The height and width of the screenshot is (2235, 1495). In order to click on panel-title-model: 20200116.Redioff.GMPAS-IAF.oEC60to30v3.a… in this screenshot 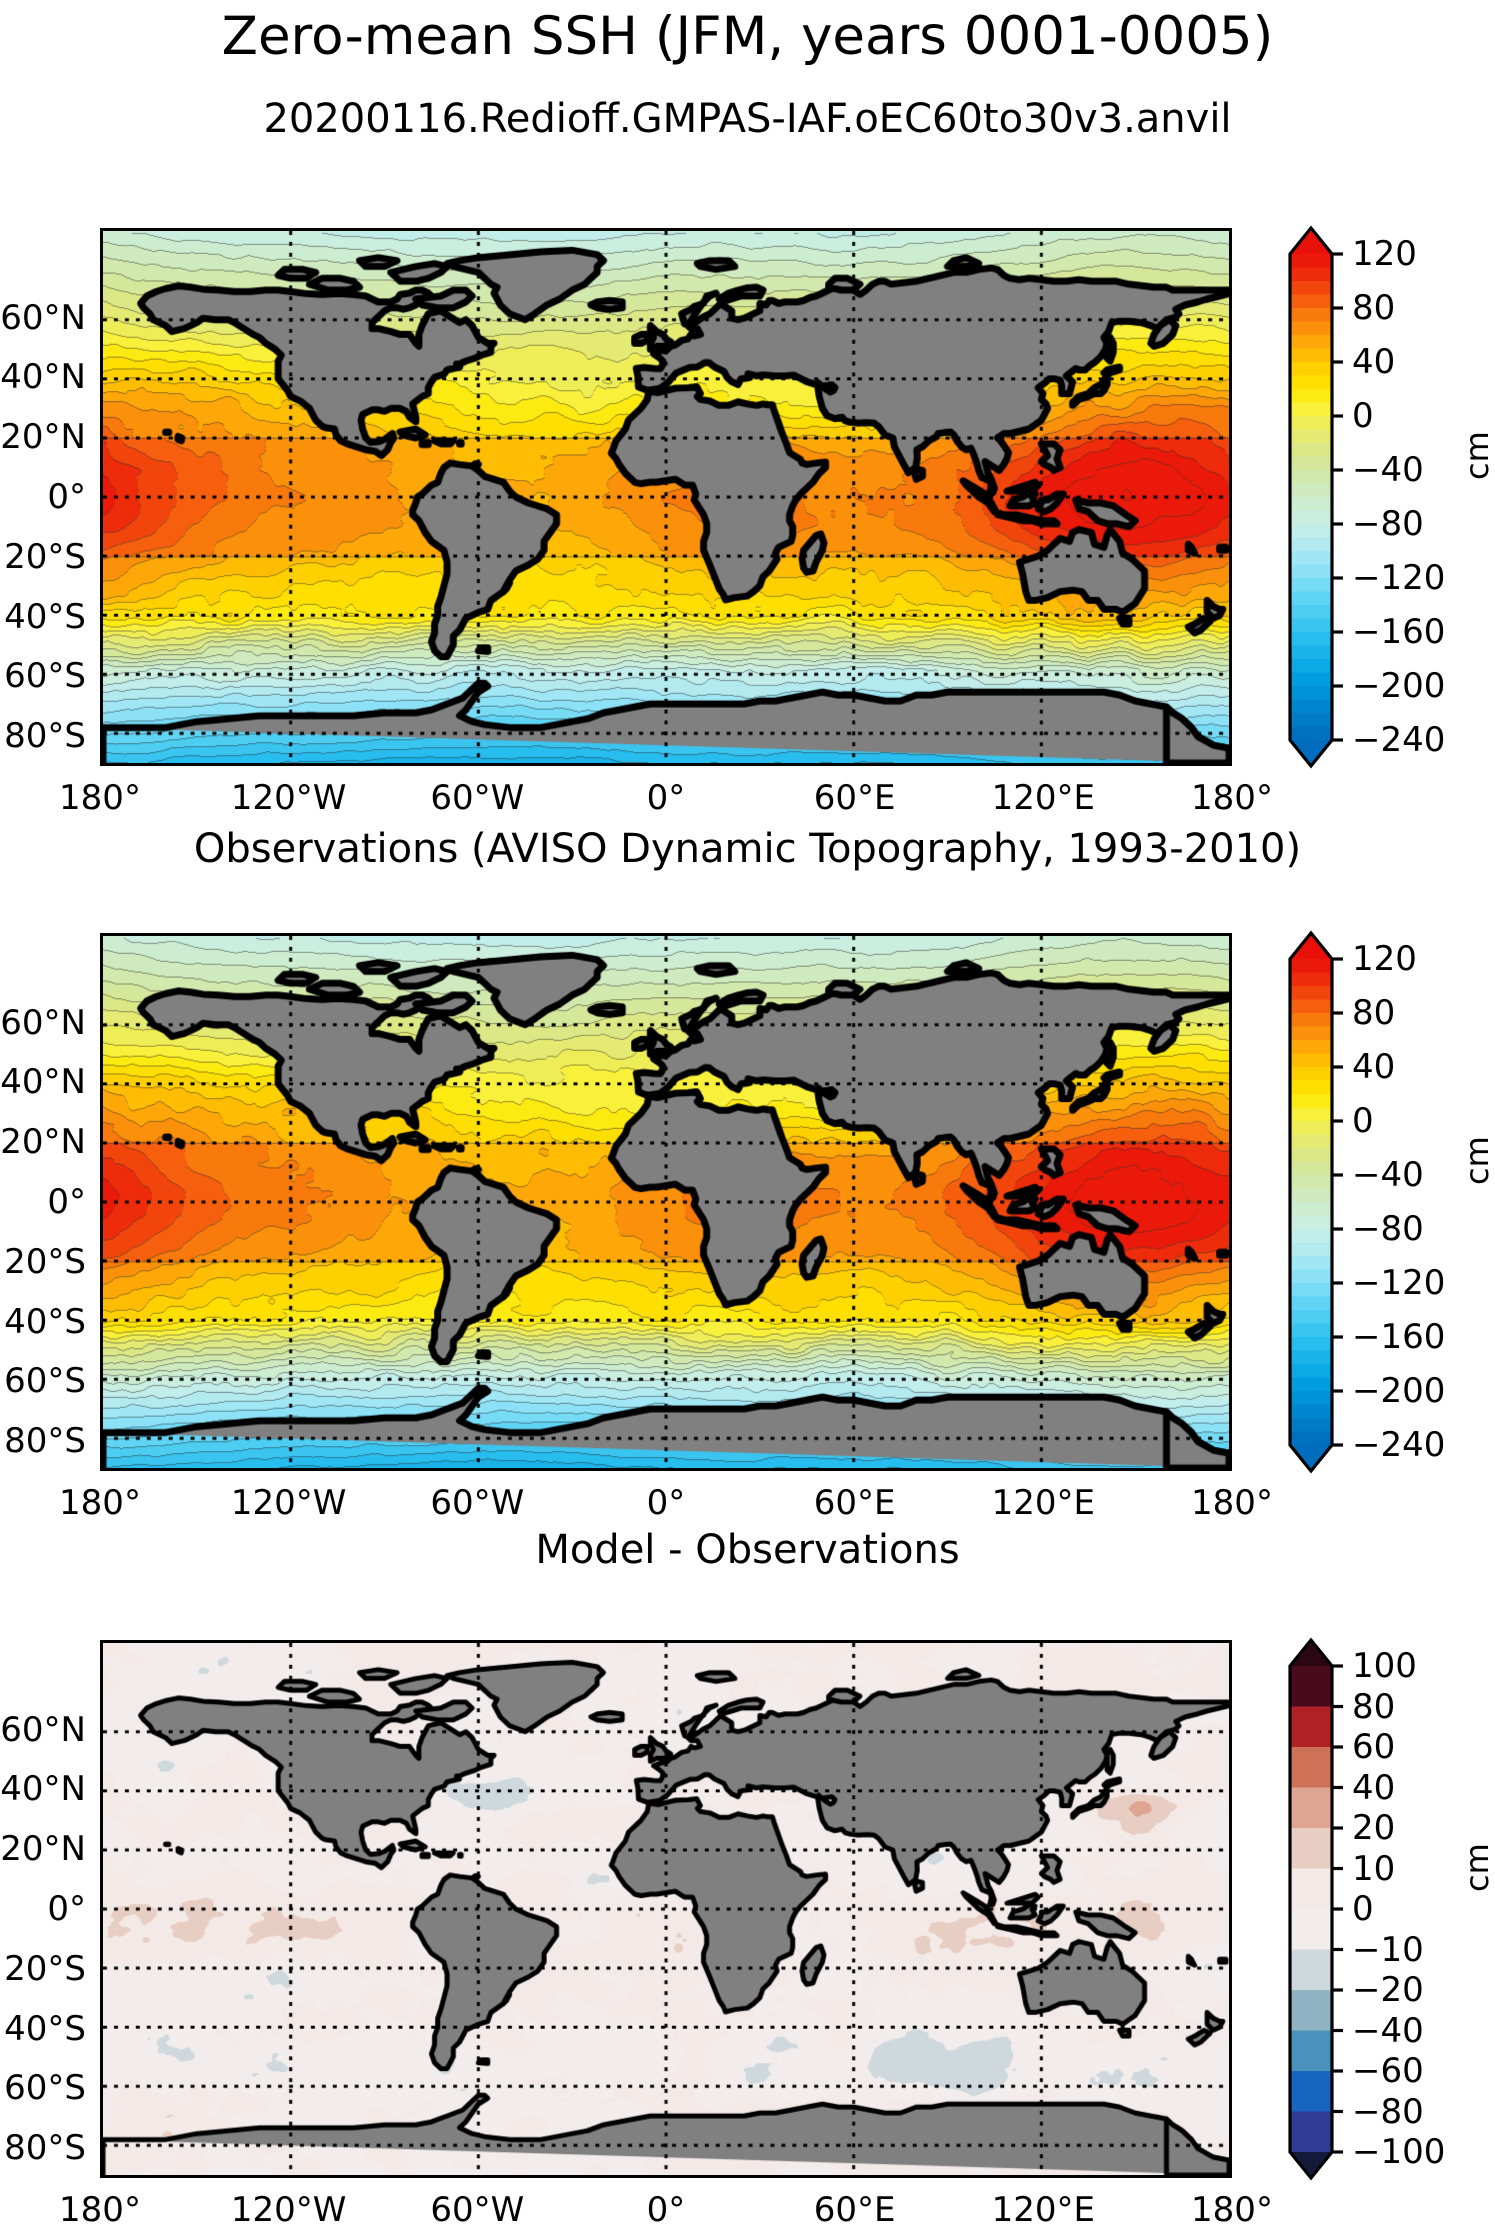, I will do `click(747, 119)`.